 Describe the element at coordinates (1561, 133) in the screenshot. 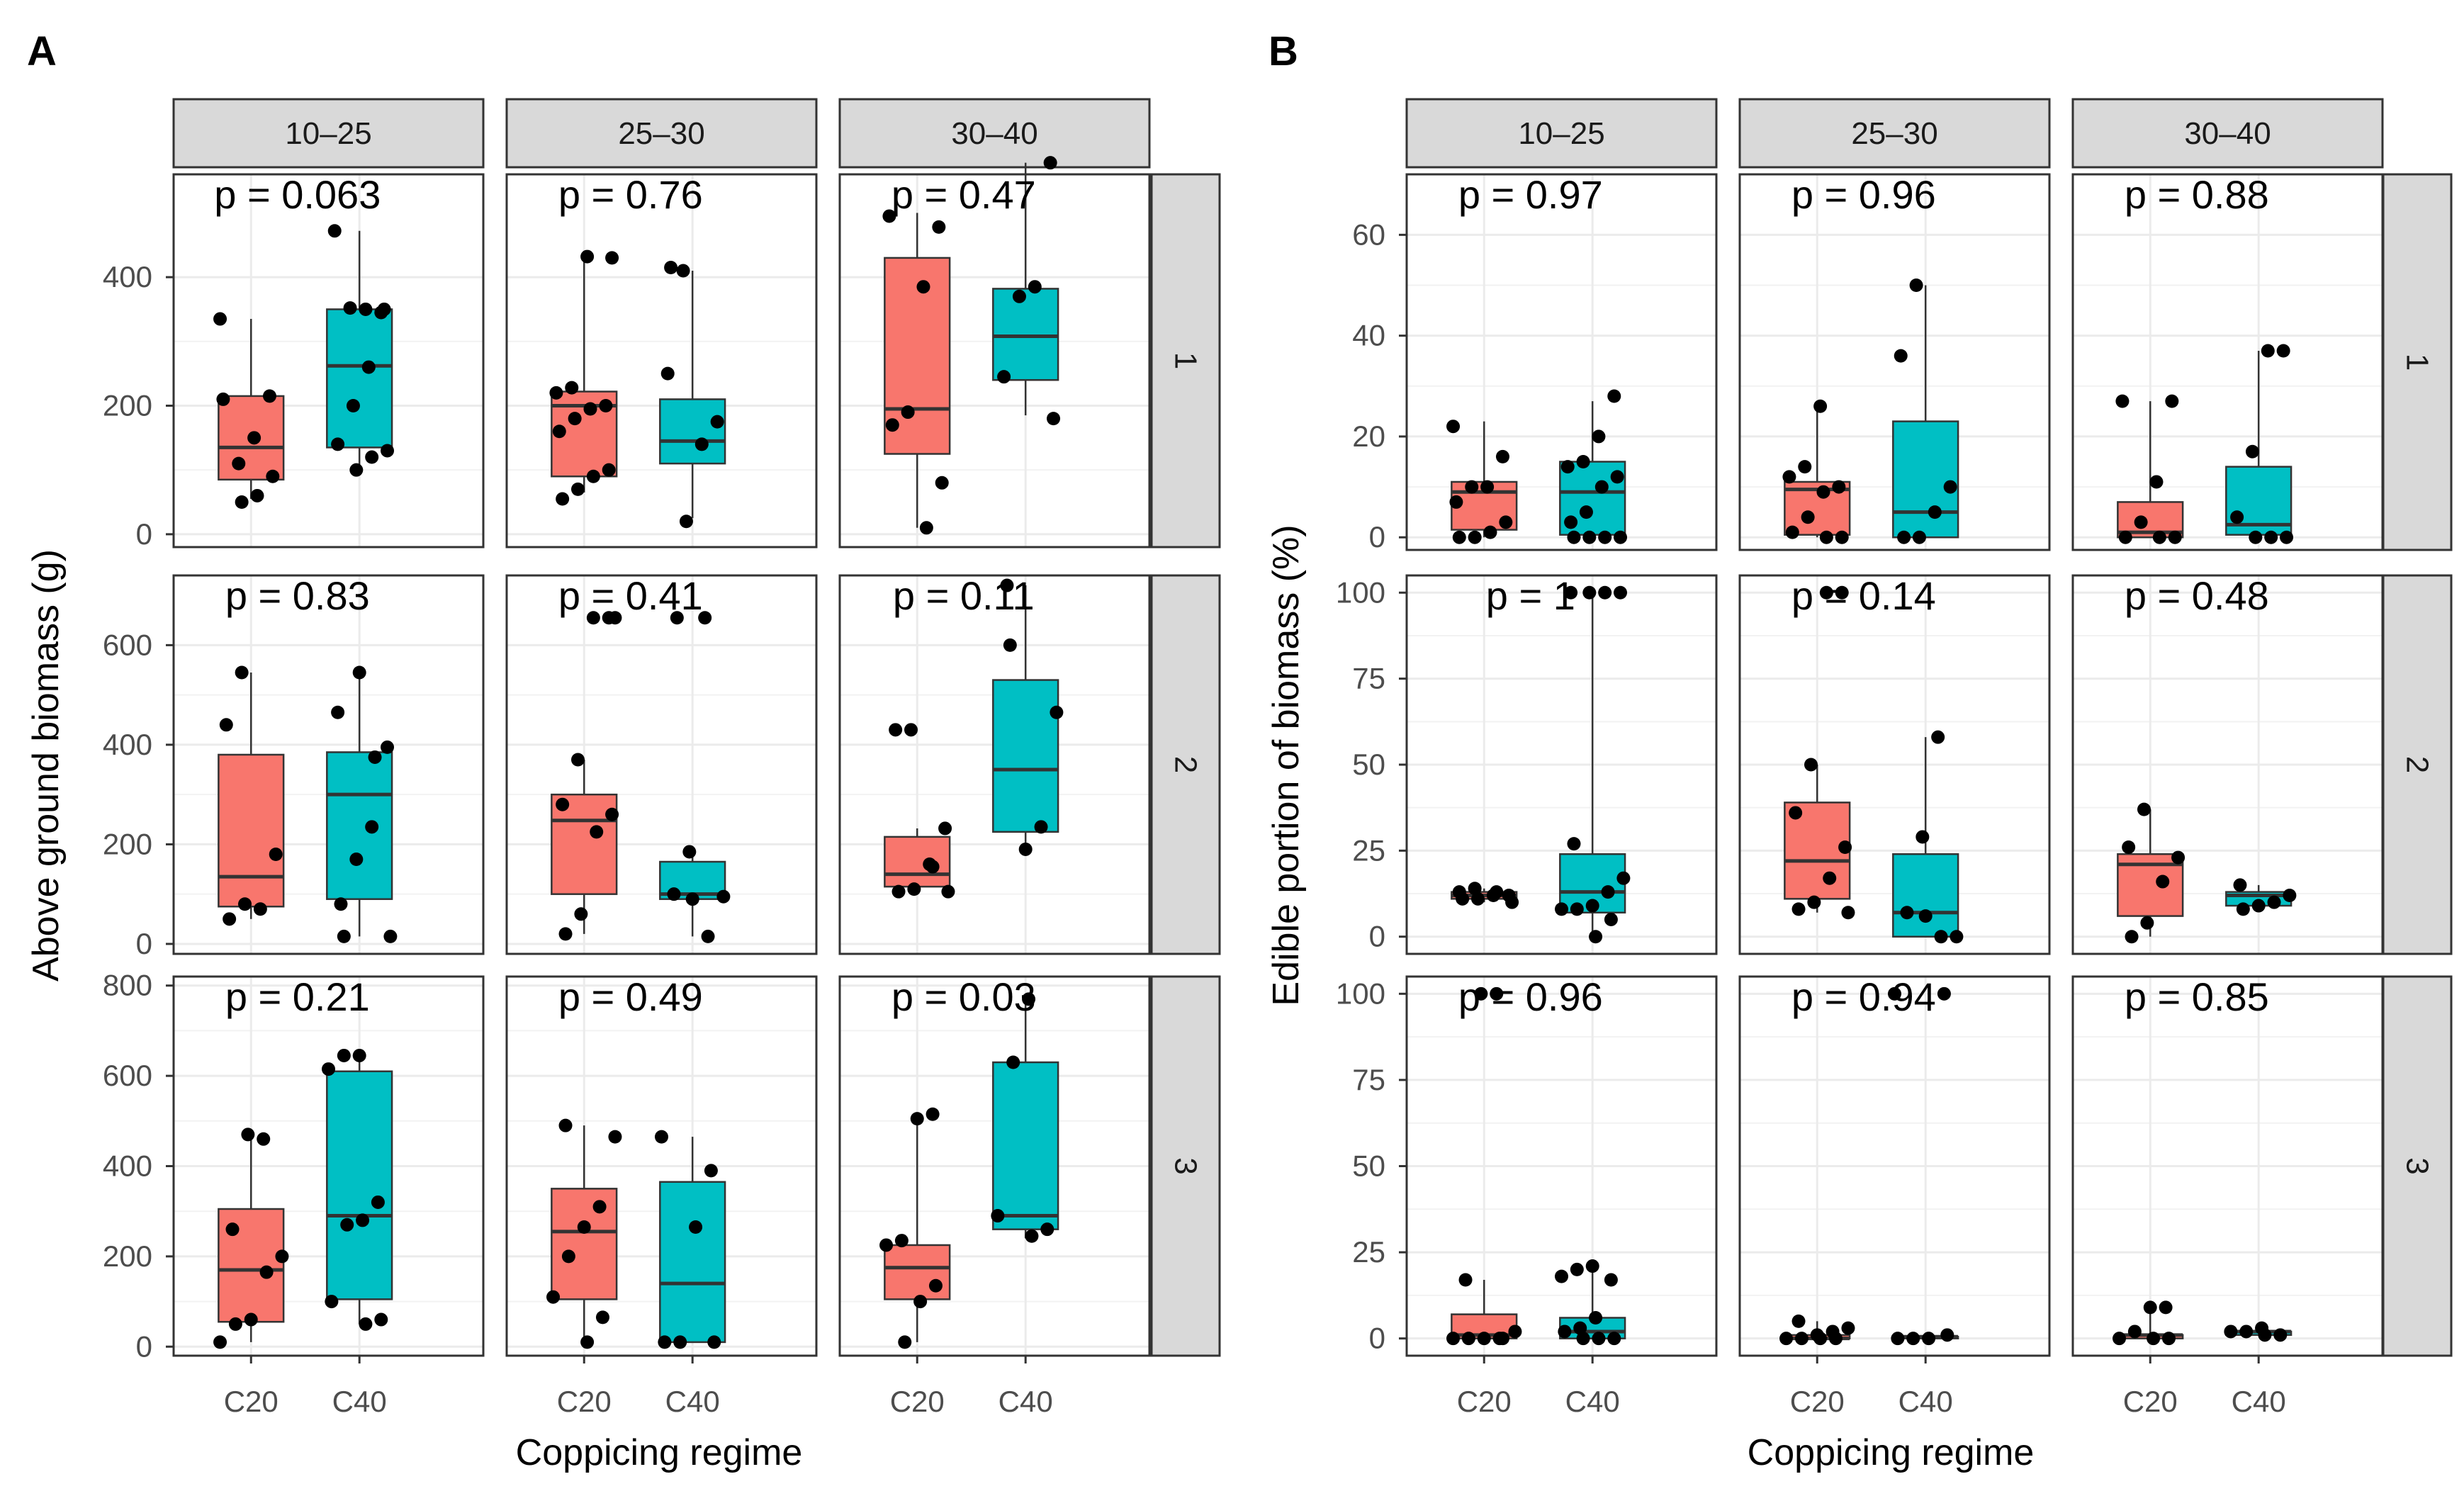

I see `strip-top-label: 10–25` at that location.